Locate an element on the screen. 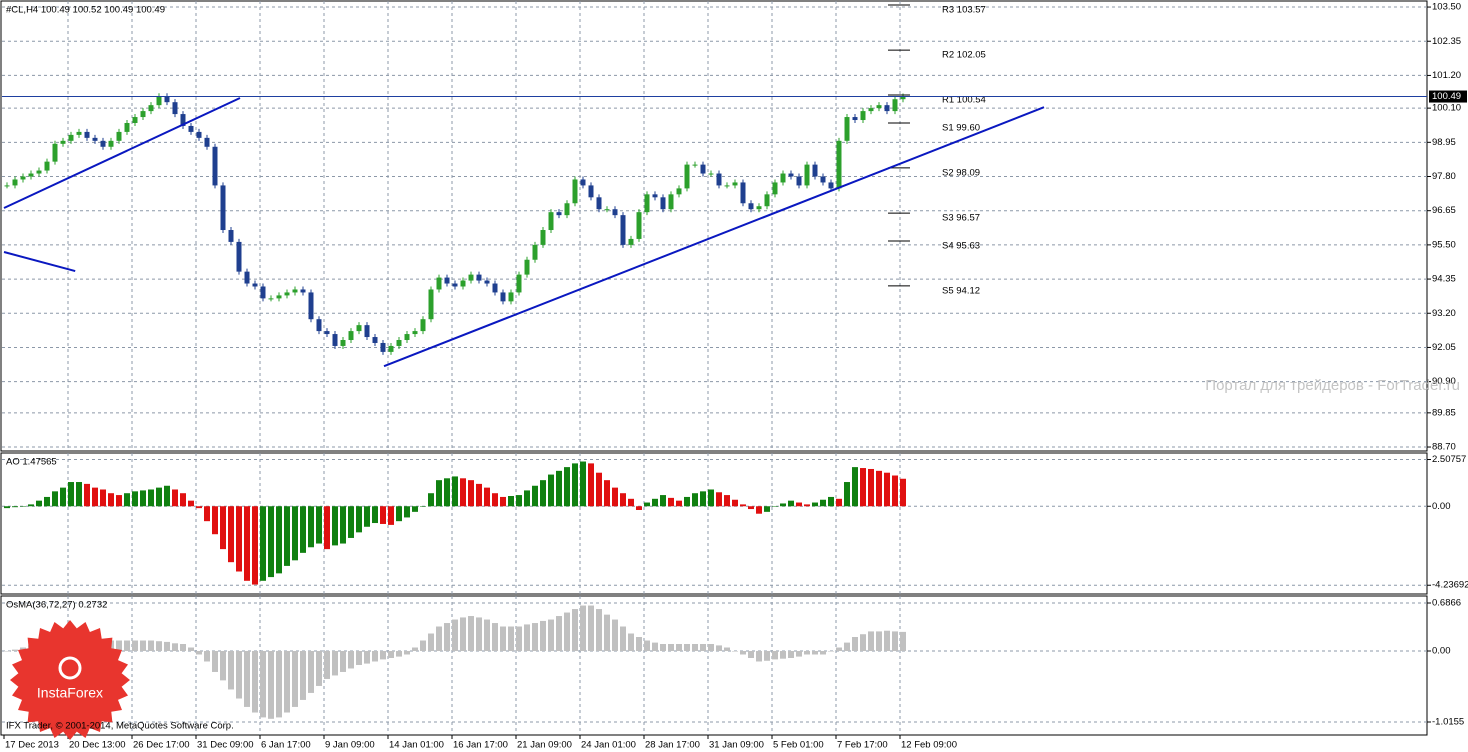  current-price-label: 100.49 is located at coordinates (1446, 96).